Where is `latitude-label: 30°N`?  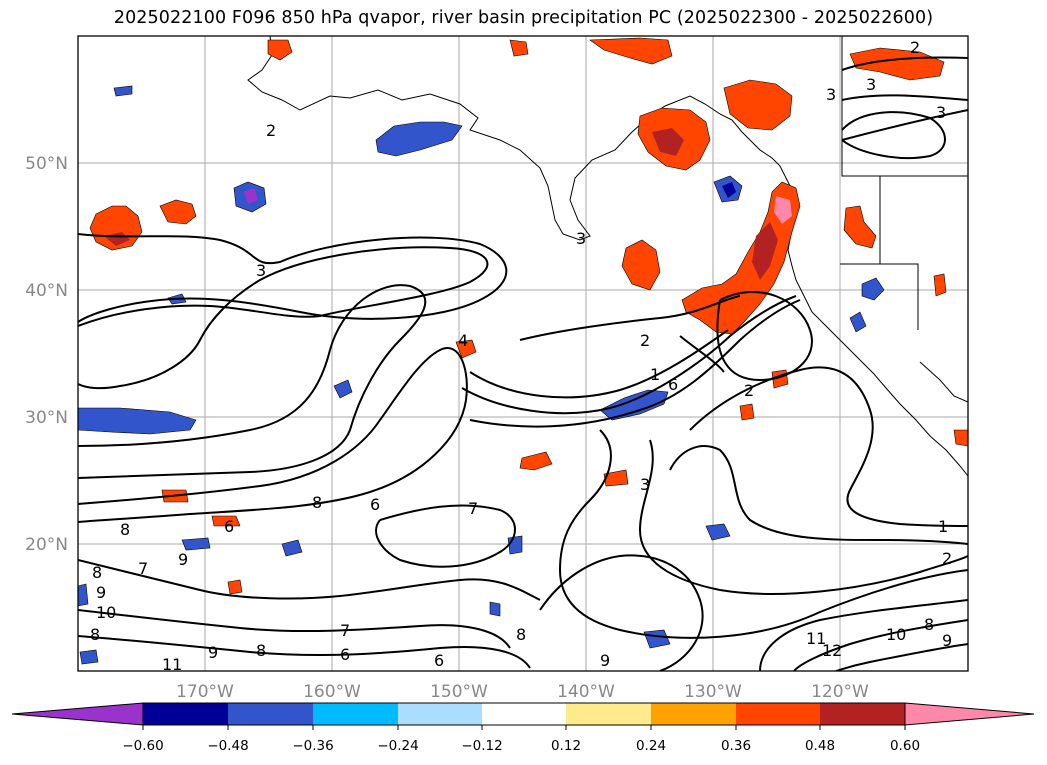 latitude-label: 30°N is located at coordinates (46, 418).